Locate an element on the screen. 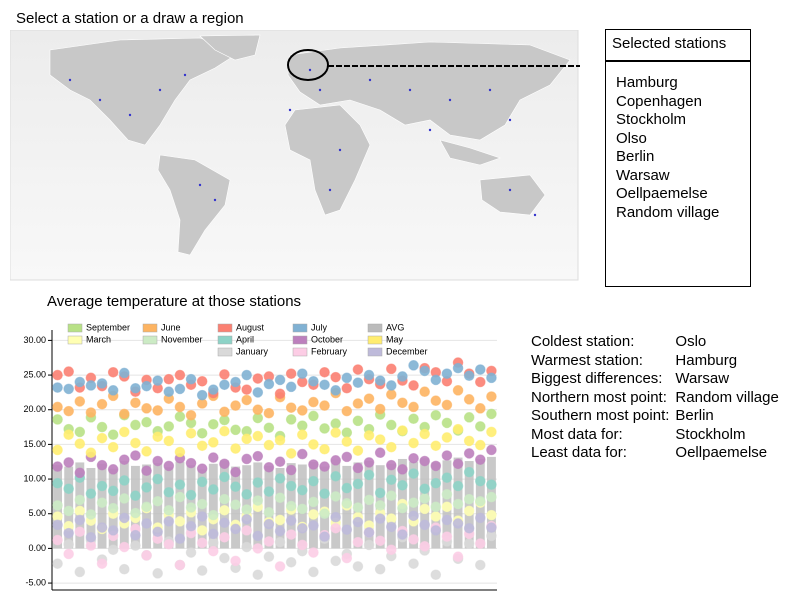 The height and width of the screenshot is (600, 800). y-tick-label: 15.00 is located at coordinates (34, 444).